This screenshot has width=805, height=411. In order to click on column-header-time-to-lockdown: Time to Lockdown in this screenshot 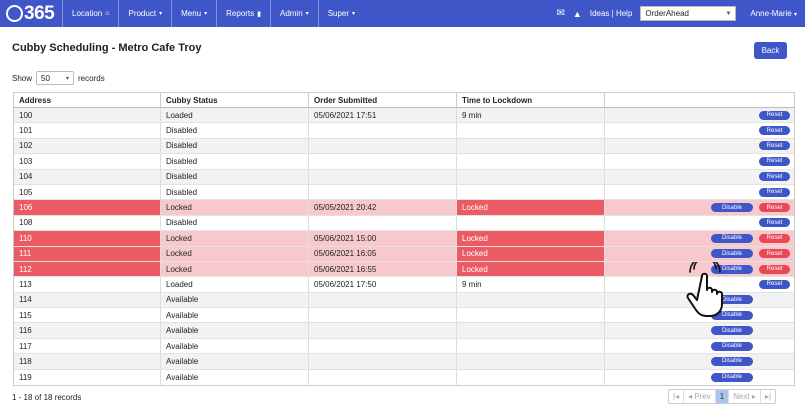, I will do `click(531, 100)`.